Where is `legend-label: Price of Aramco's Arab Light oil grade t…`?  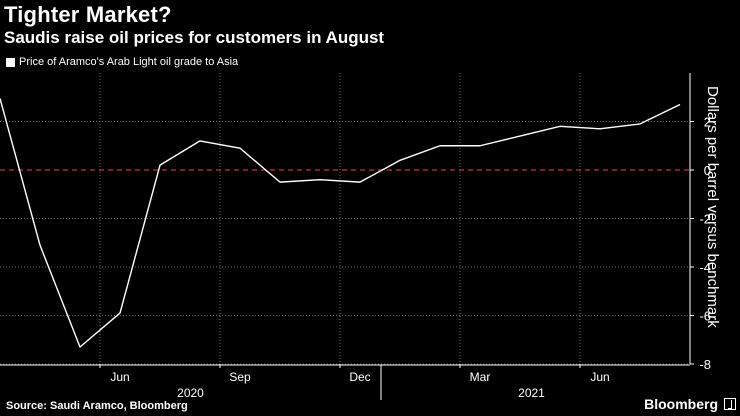
legend-label: Price of Aramco's Arab Light oil grade t… is located at coordinates (129, 62).